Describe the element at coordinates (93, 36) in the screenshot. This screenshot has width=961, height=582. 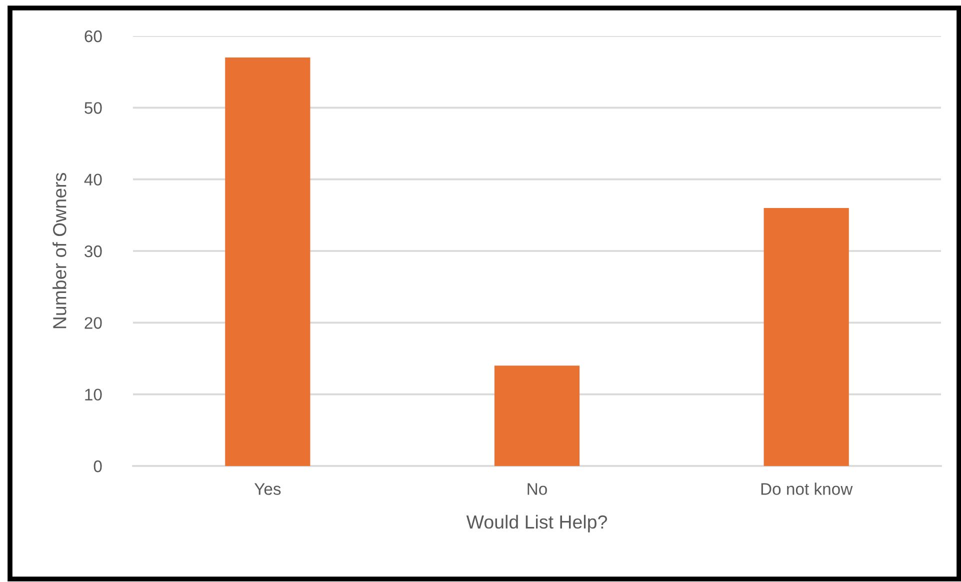
I see `y-tick-label: 60` at that location.